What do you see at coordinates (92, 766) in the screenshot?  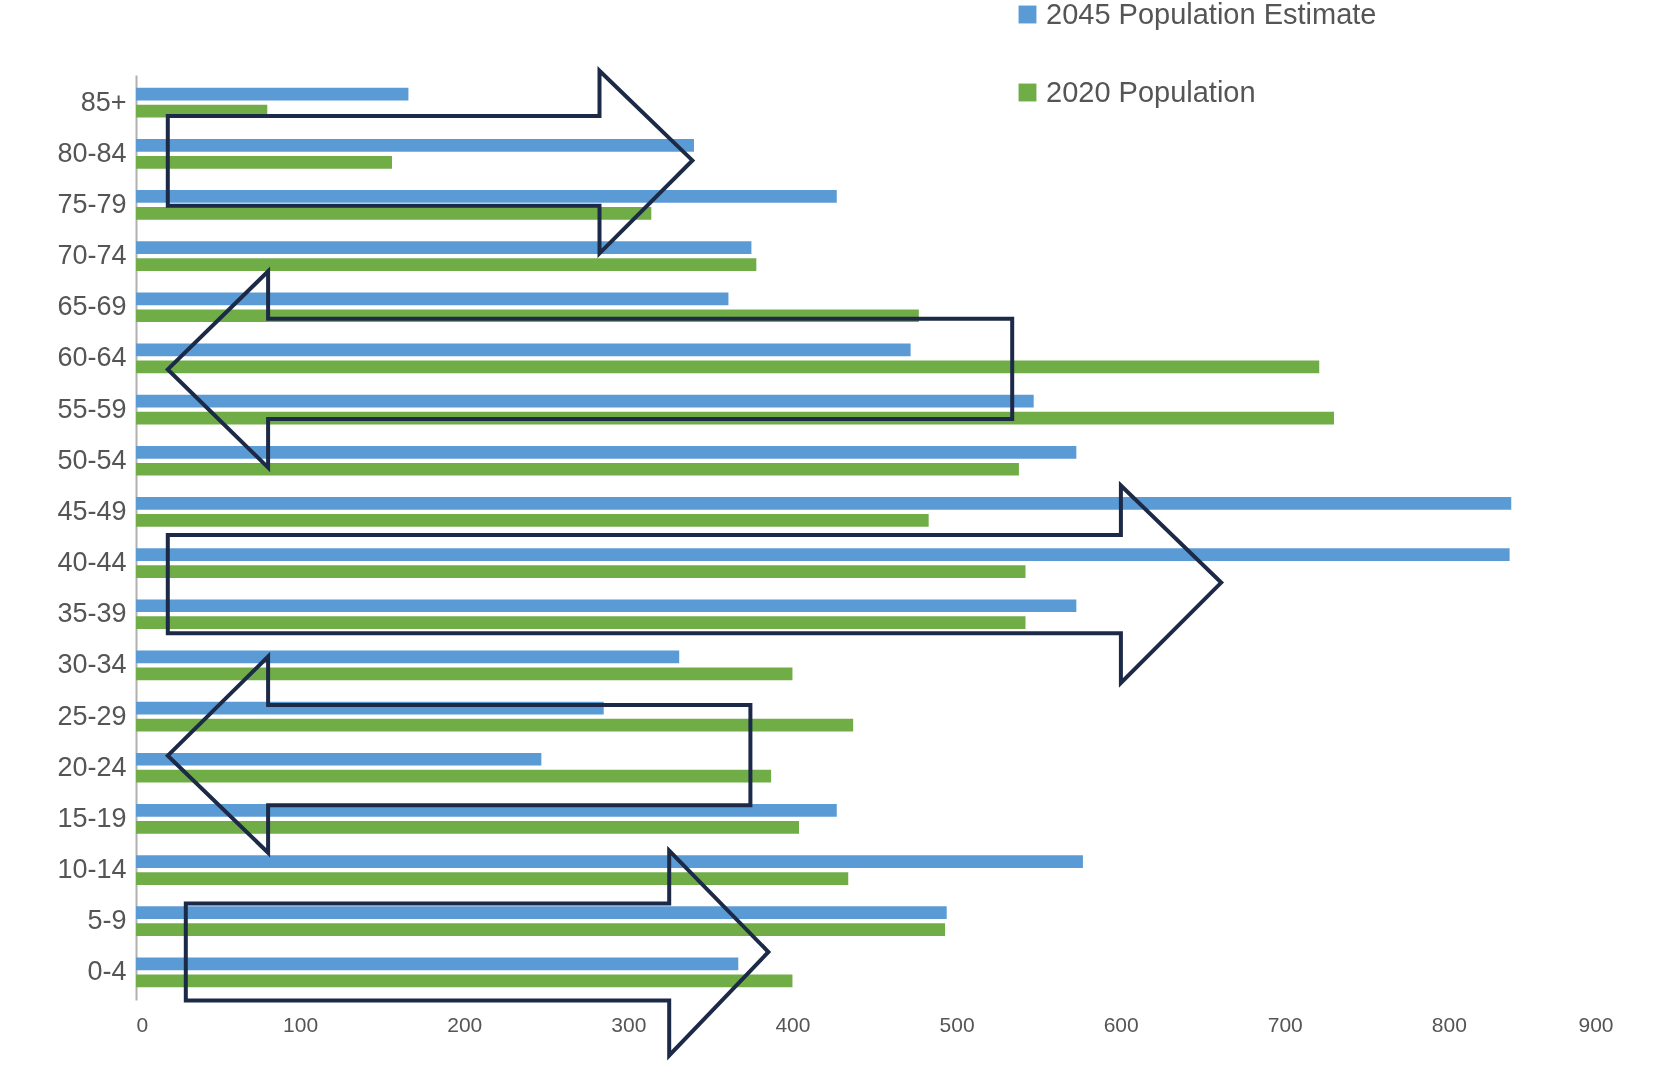 I see `y-tick-label: 20-24` at bounding box center [92, 766].